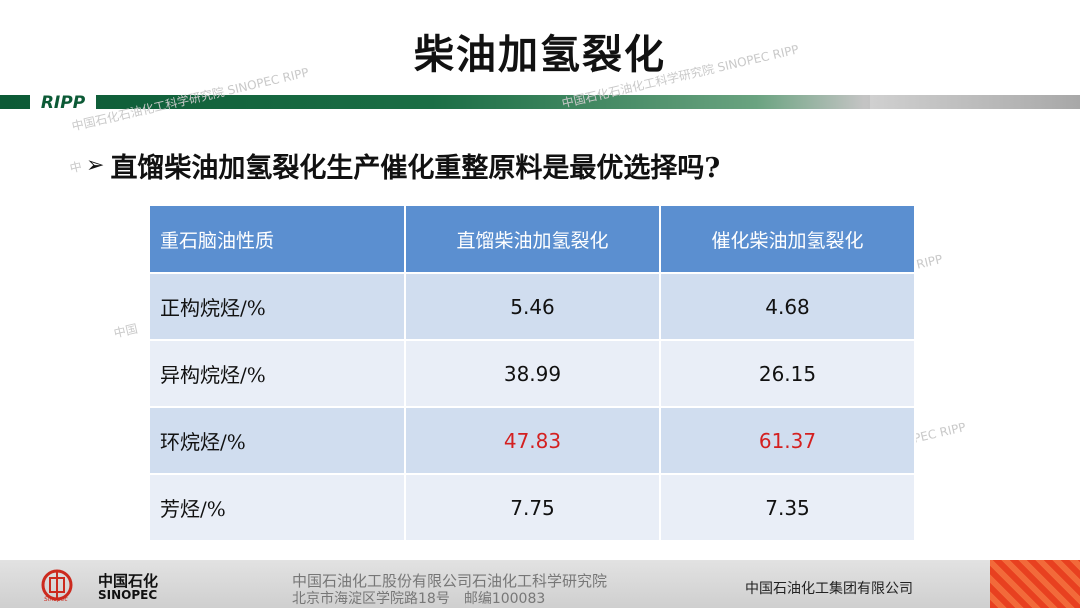 The image size is (1080, 608). Describe the element at coordinates (540, 55) in the screenshot. I see `slide-title: 柴油加氢裂化` at that location.